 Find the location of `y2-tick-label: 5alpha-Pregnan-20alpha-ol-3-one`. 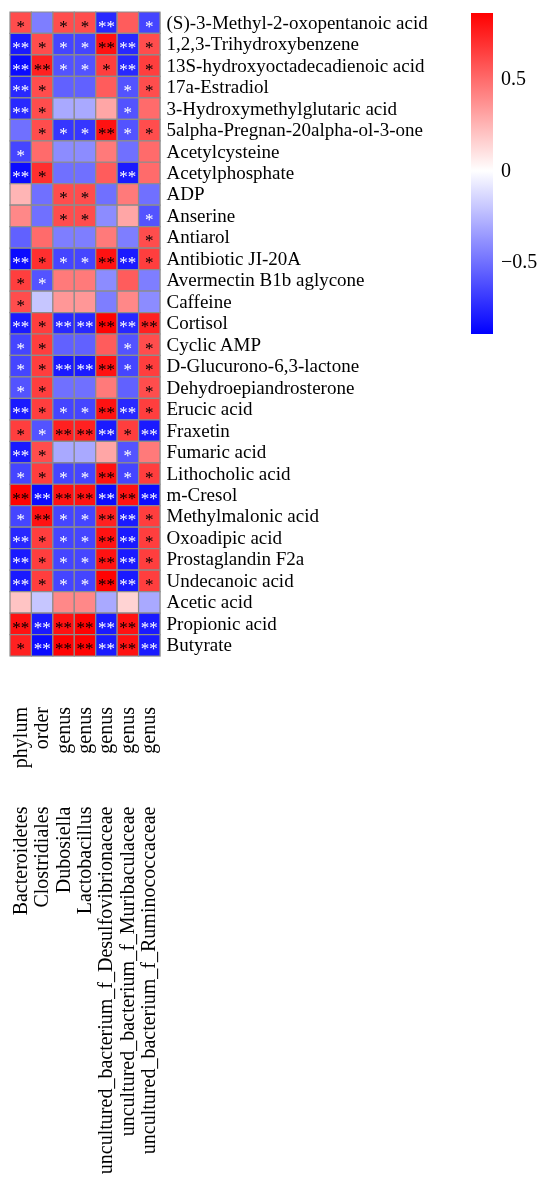

y2-tick-label: 5alpha-Pregnan-20alpha-ol-3-one is located at coordinates (294, 130).